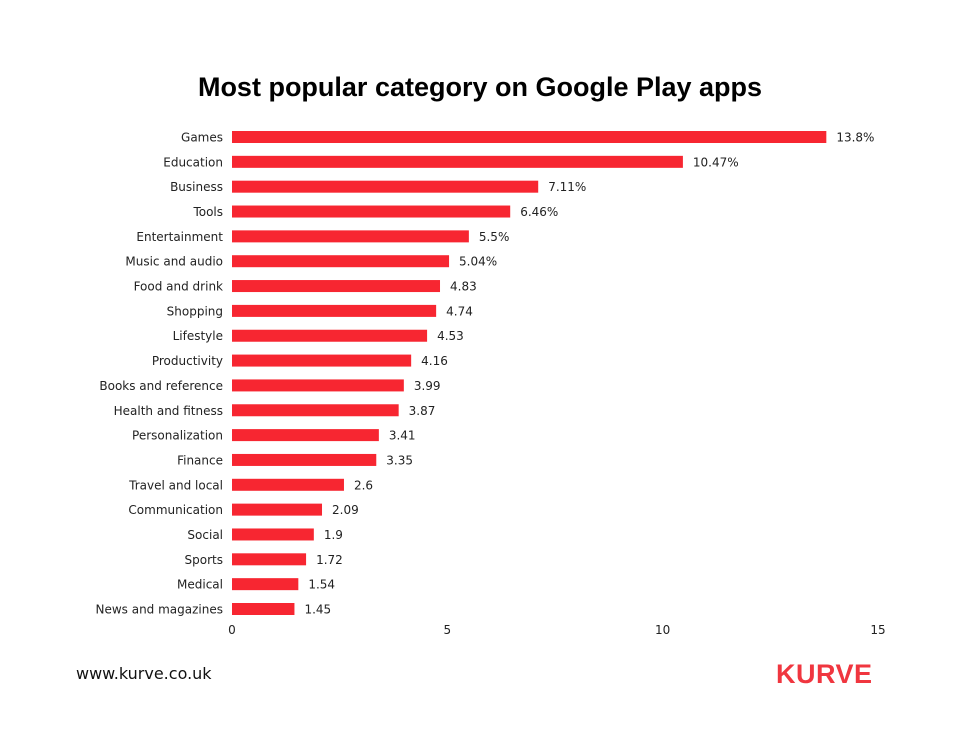 The height and width of the screenshot is (750, 960). Describe the element at coordinates (402, 436) in the screenshot. I see `data-label: 3.41` at that location.